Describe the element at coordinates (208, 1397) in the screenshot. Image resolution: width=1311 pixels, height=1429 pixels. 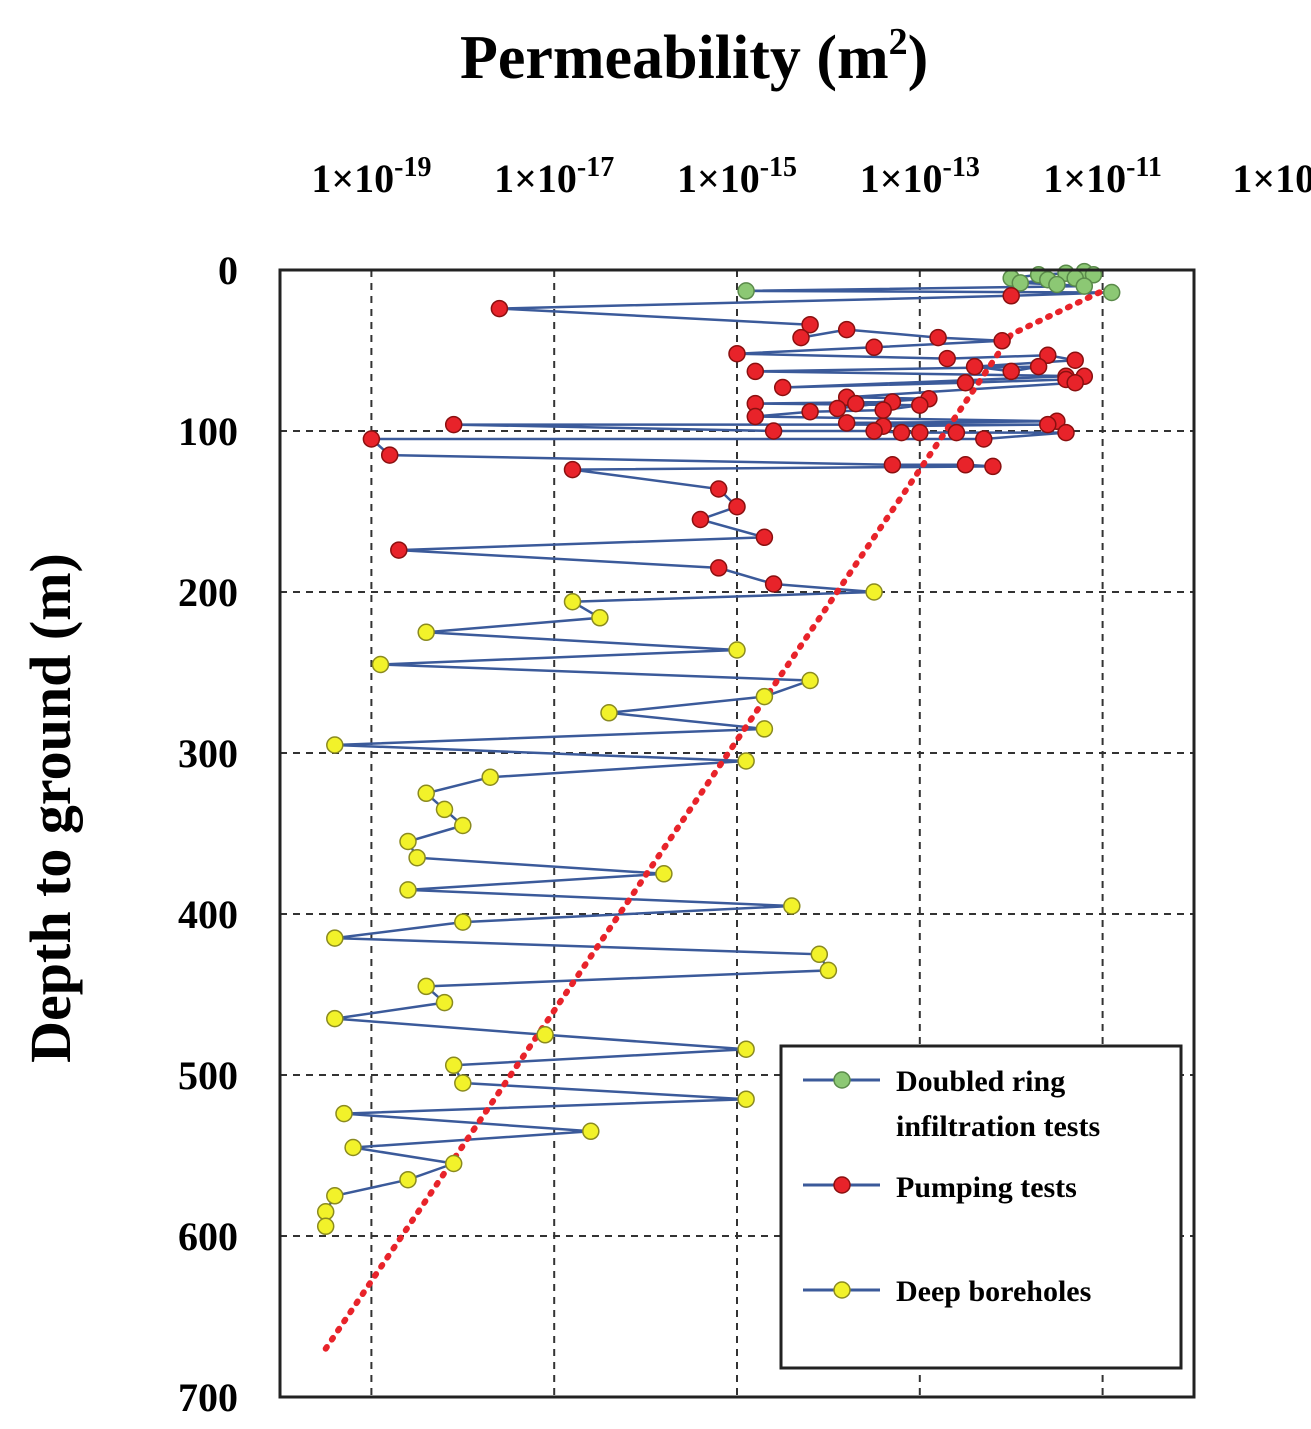
I see `y-tick-label: 700` at that location.